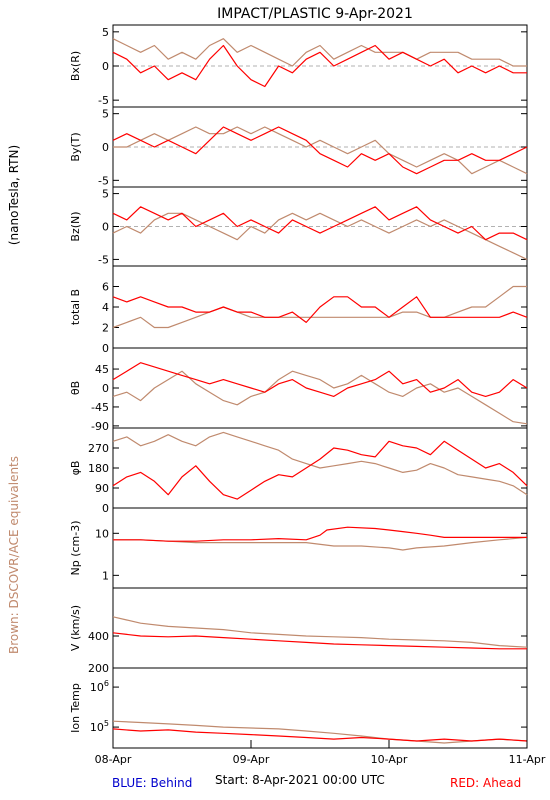 Image resolution: width=550 pixels, height=800 pixels. Describe the element at coordinates (319, 641) in the screenshot. I see `series-red-v` at that location.